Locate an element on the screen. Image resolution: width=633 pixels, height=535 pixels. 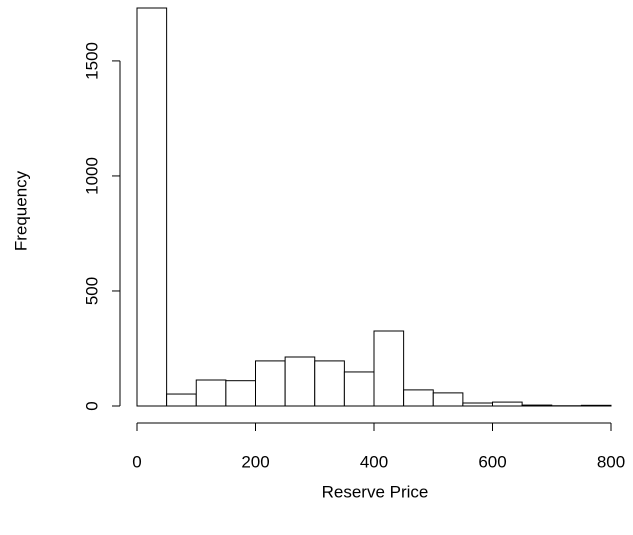
y-axis-title: Frequency is located at coordinates (20, 210).